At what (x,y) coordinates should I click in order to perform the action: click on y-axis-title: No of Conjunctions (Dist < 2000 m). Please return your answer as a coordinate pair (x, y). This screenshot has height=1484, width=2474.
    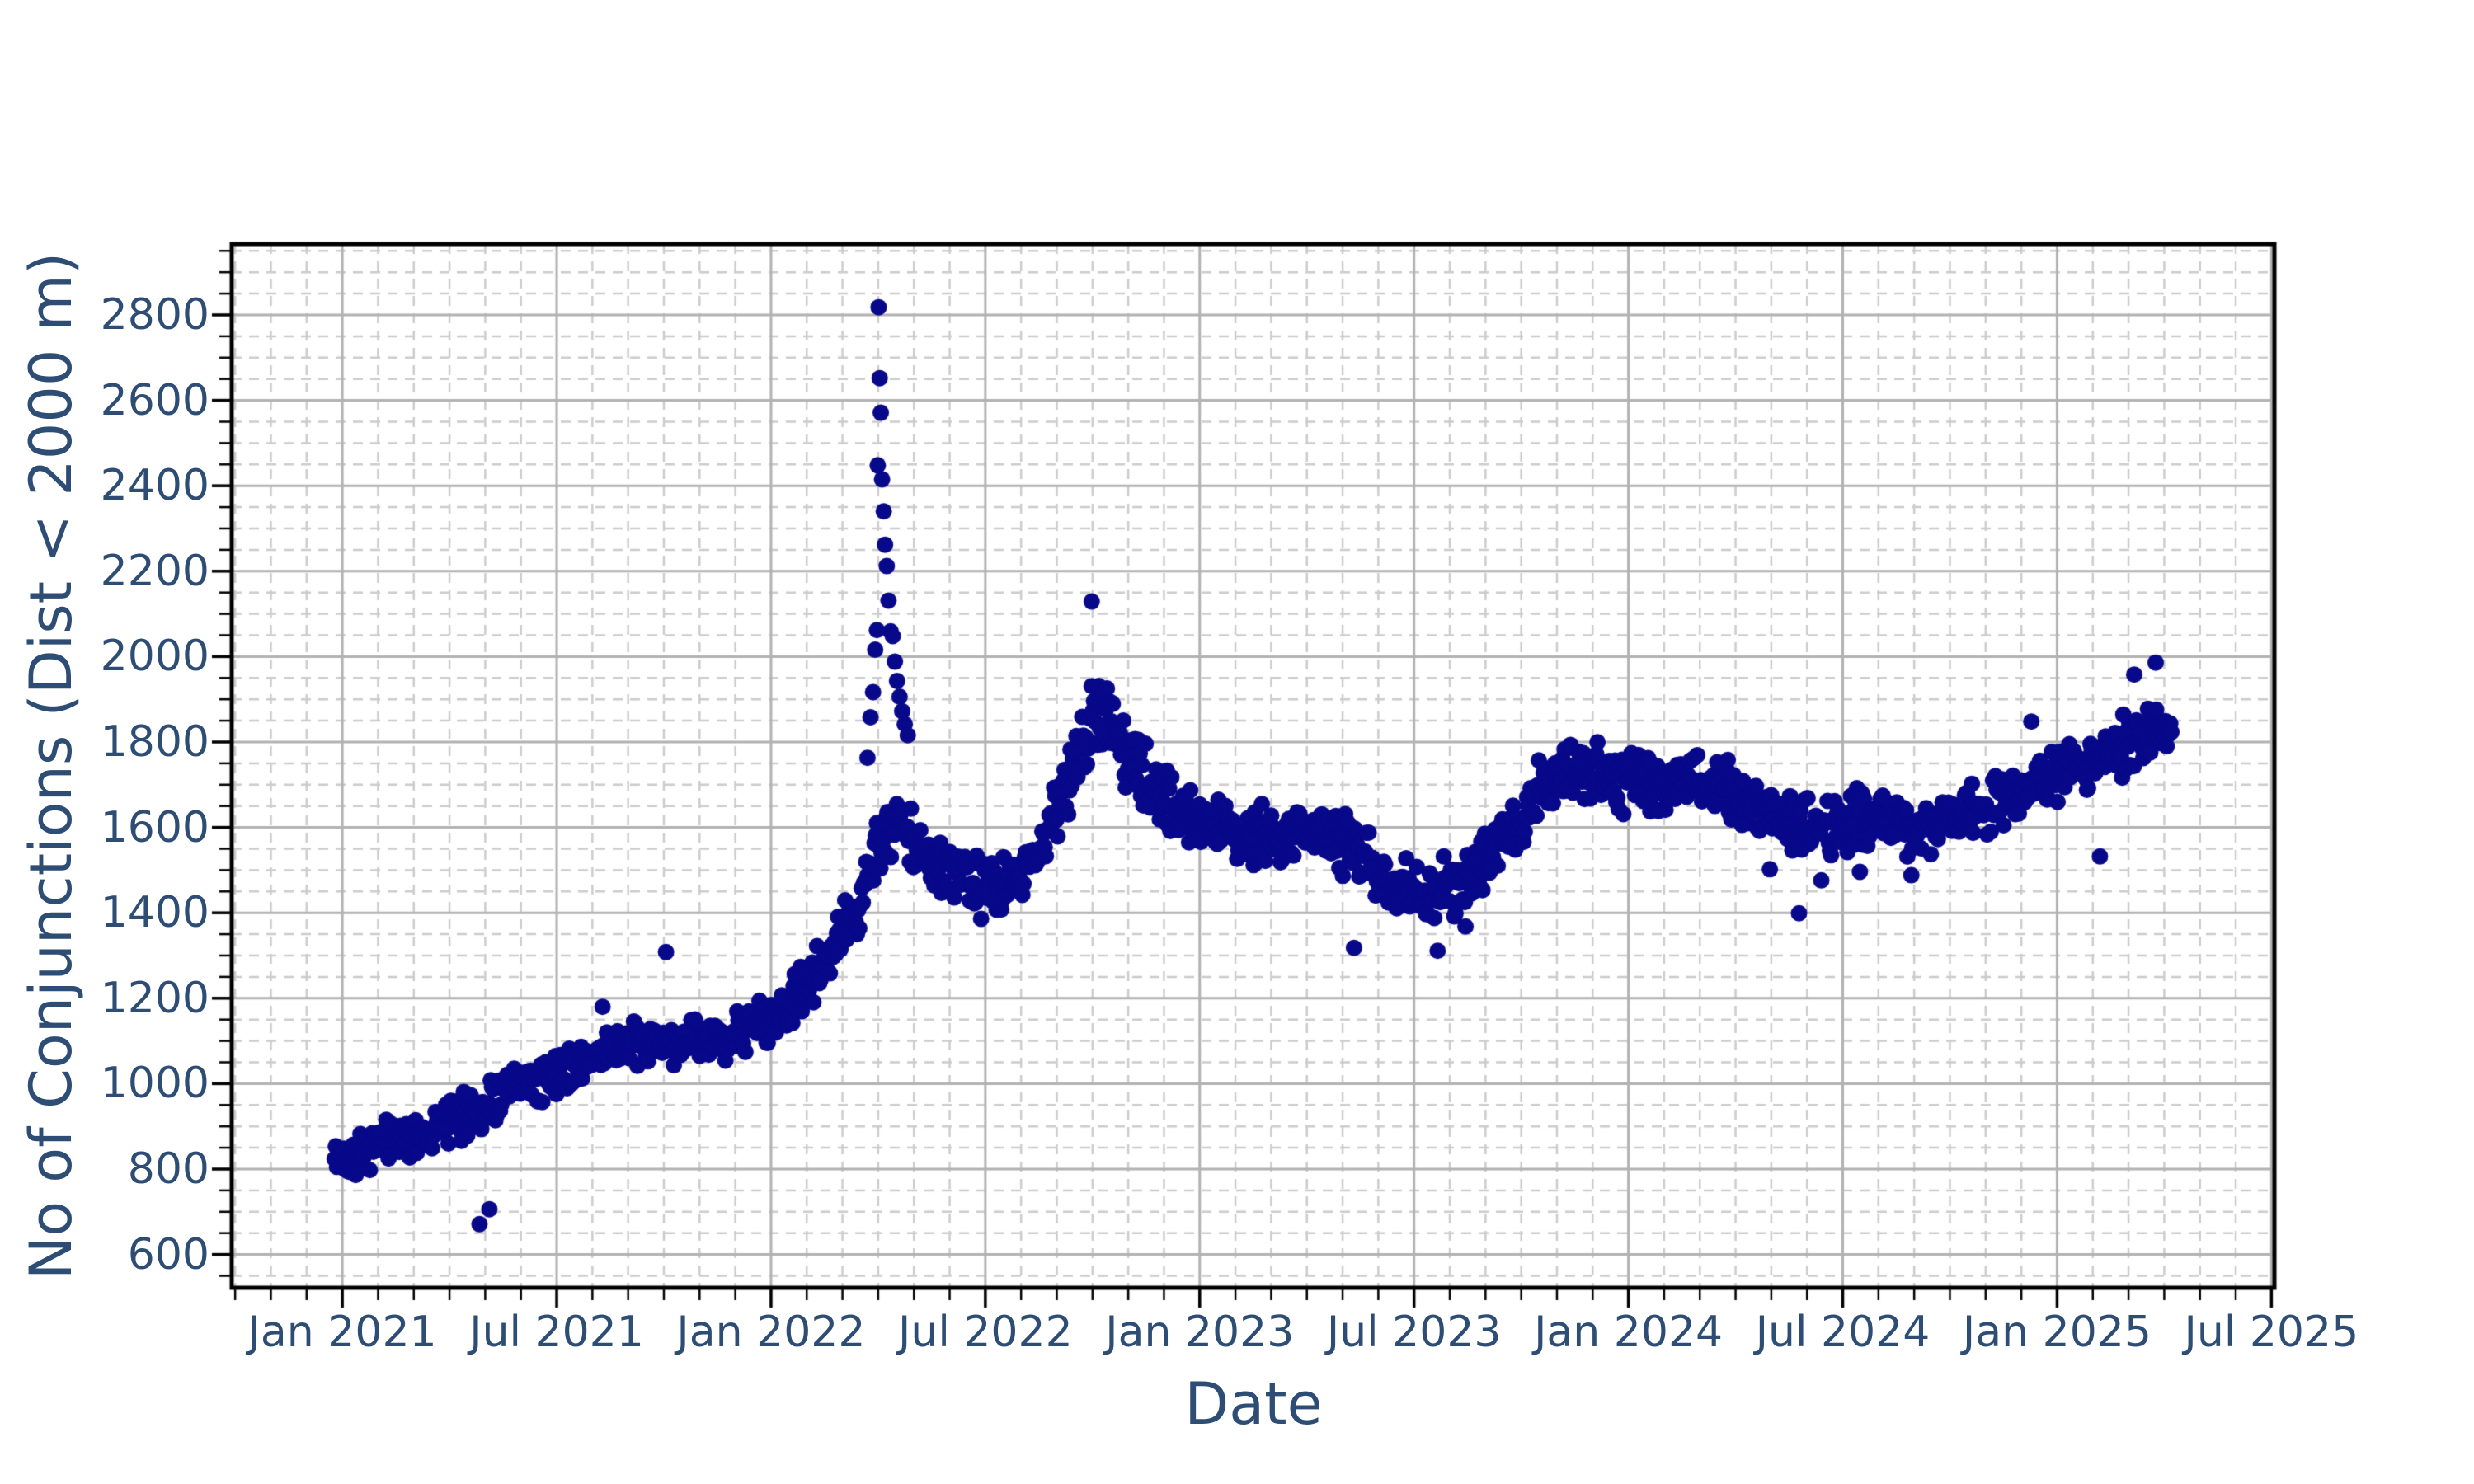
    Looking at the image, I should click on (51, 765).